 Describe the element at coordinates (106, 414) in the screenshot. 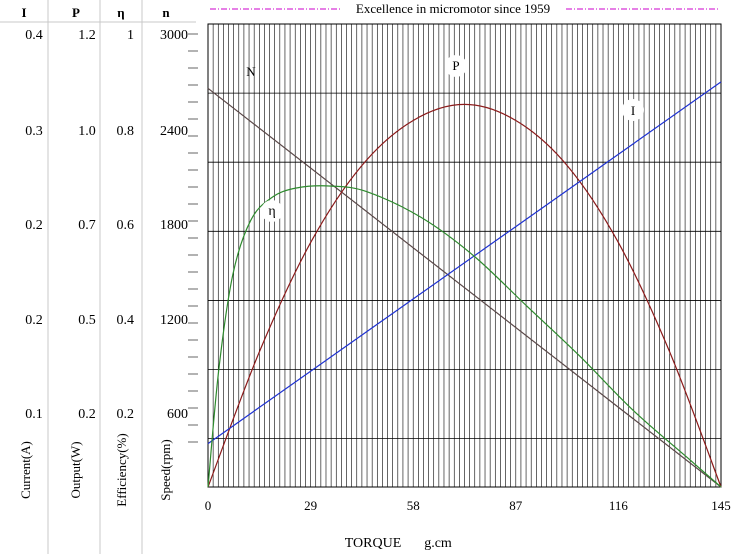

I see `scale-row: 0.1 0.2 0.2 600` at that location.